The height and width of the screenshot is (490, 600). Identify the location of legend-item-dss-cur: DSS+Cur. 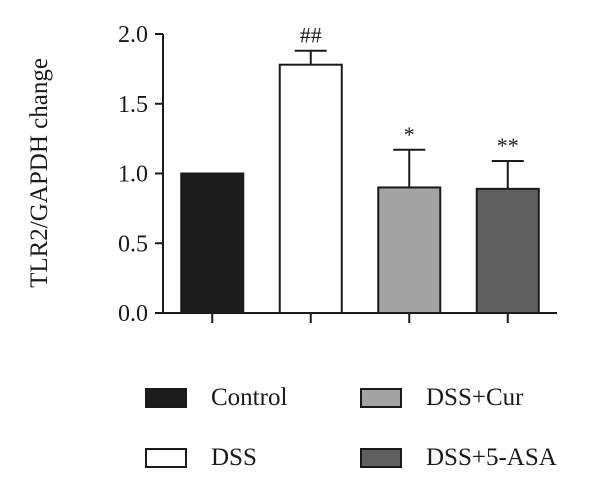
(441, 398).